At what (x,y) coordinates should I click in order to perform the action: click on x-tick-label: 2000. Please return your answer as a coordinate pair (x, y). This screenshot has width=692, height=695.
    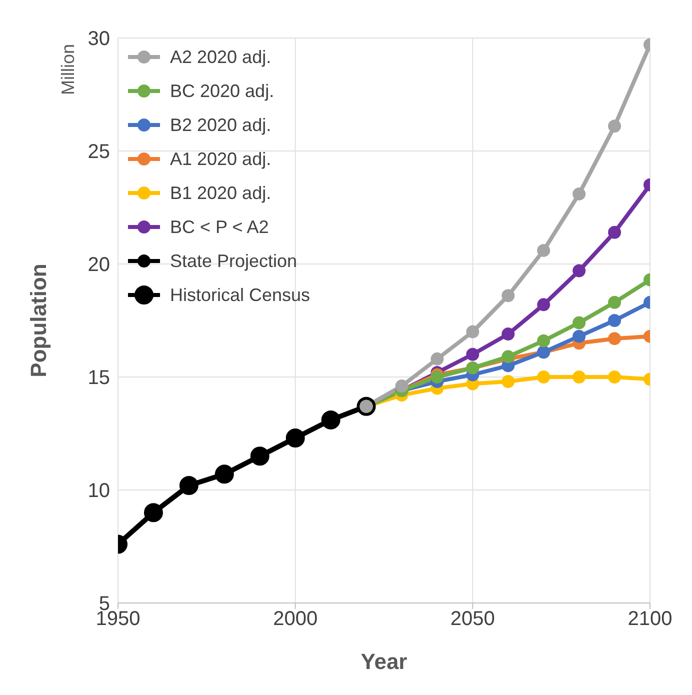
    Looking at the image, I should click on (295, 619).